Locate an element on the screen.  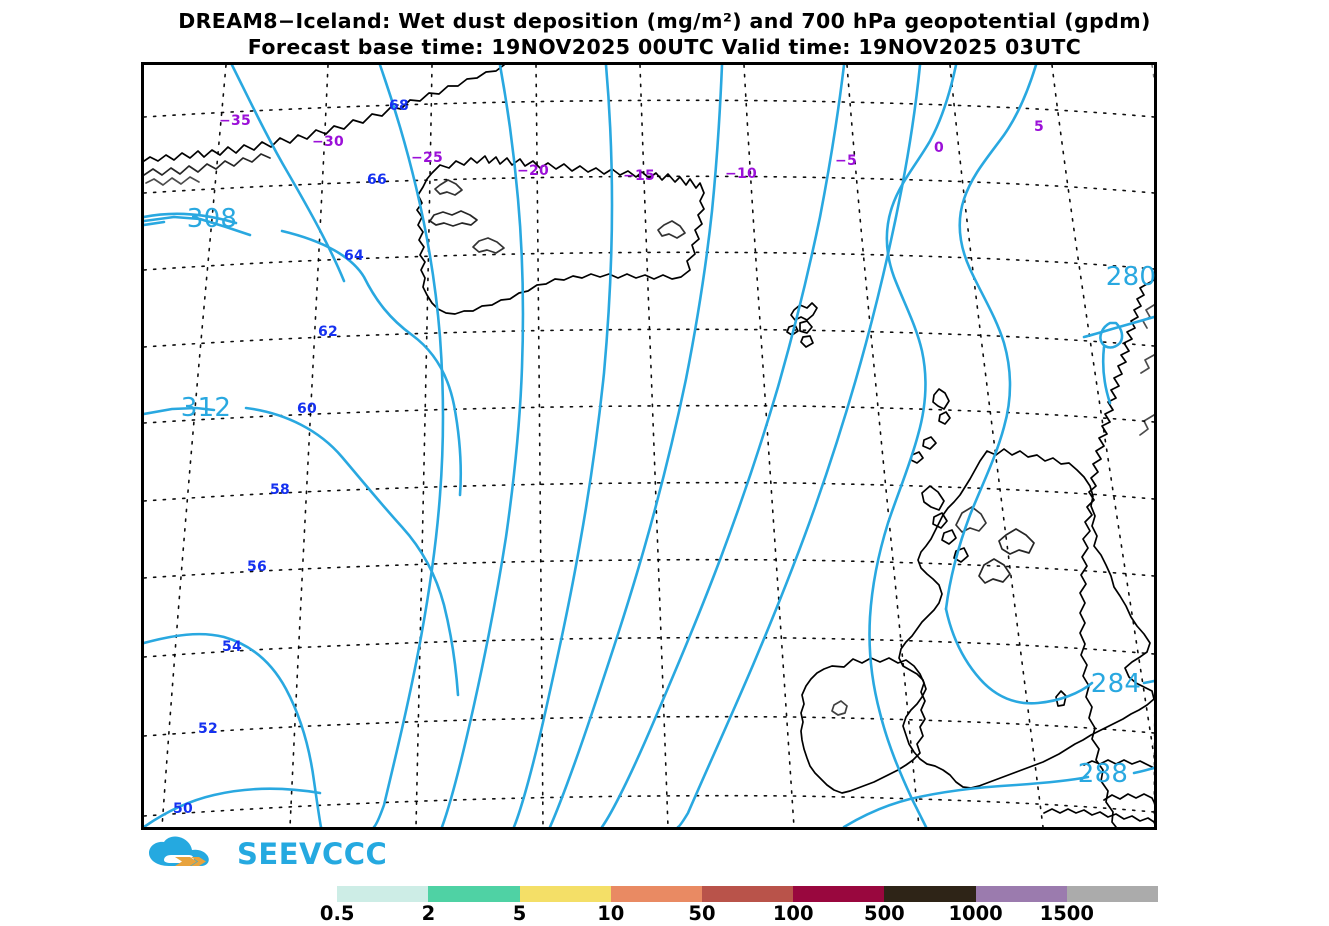
coastline-isle-of-man is located at coordinates (1061, 698).